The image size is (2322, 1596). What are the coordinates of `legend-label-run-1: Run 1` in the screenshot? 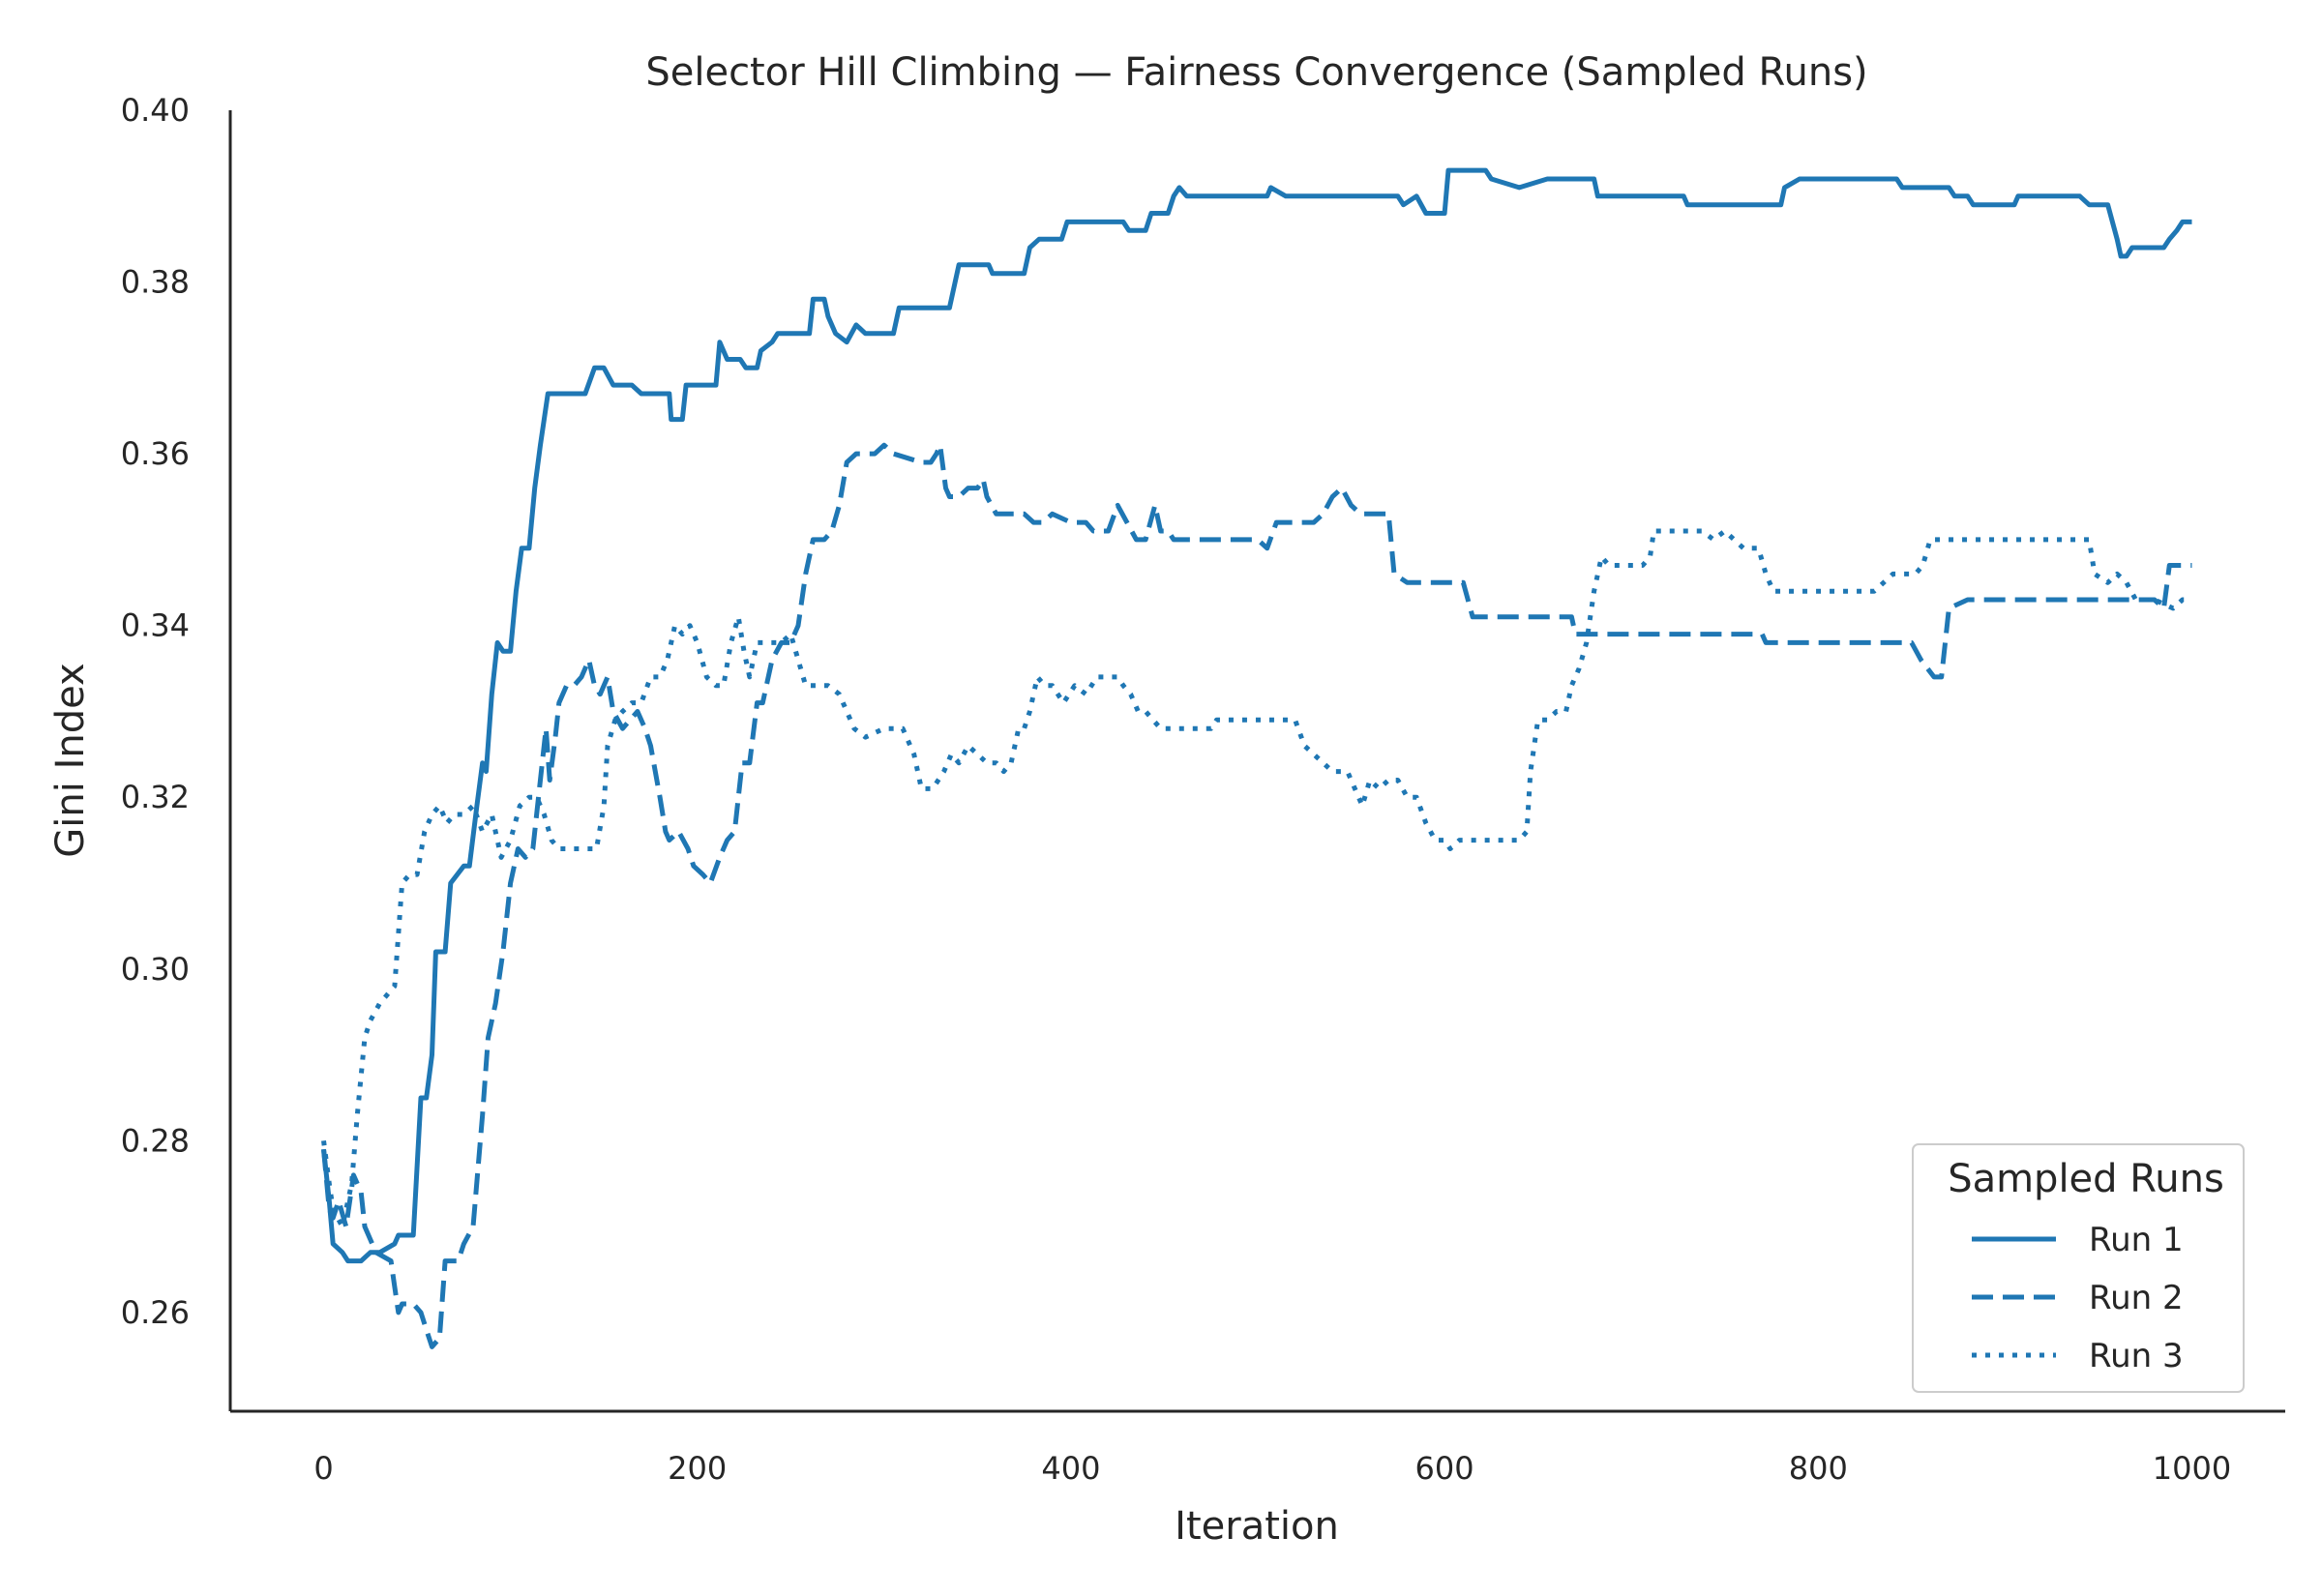 It's located at (2136, 1240).